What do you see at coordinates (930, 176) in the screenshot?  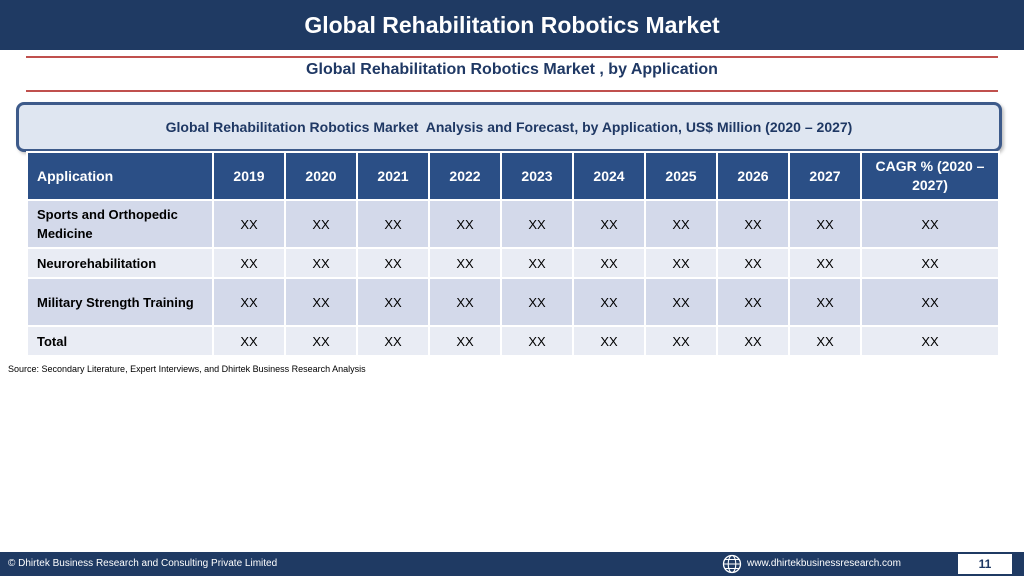 I see `column-header-cagr: CAGR % (2020 – 2027)` at bounding box center [930, 176].